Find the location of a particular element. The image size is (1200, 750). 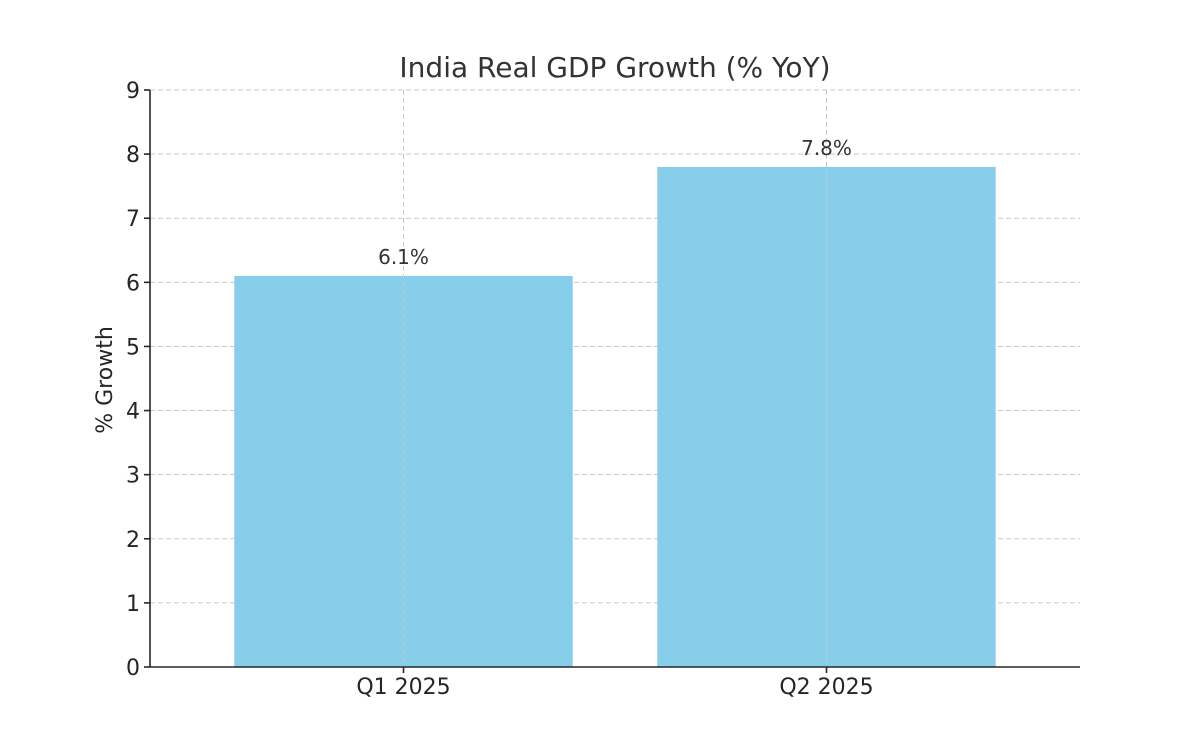

data-labels: 6.1% 7.8% is located at coordinates (615, 202).